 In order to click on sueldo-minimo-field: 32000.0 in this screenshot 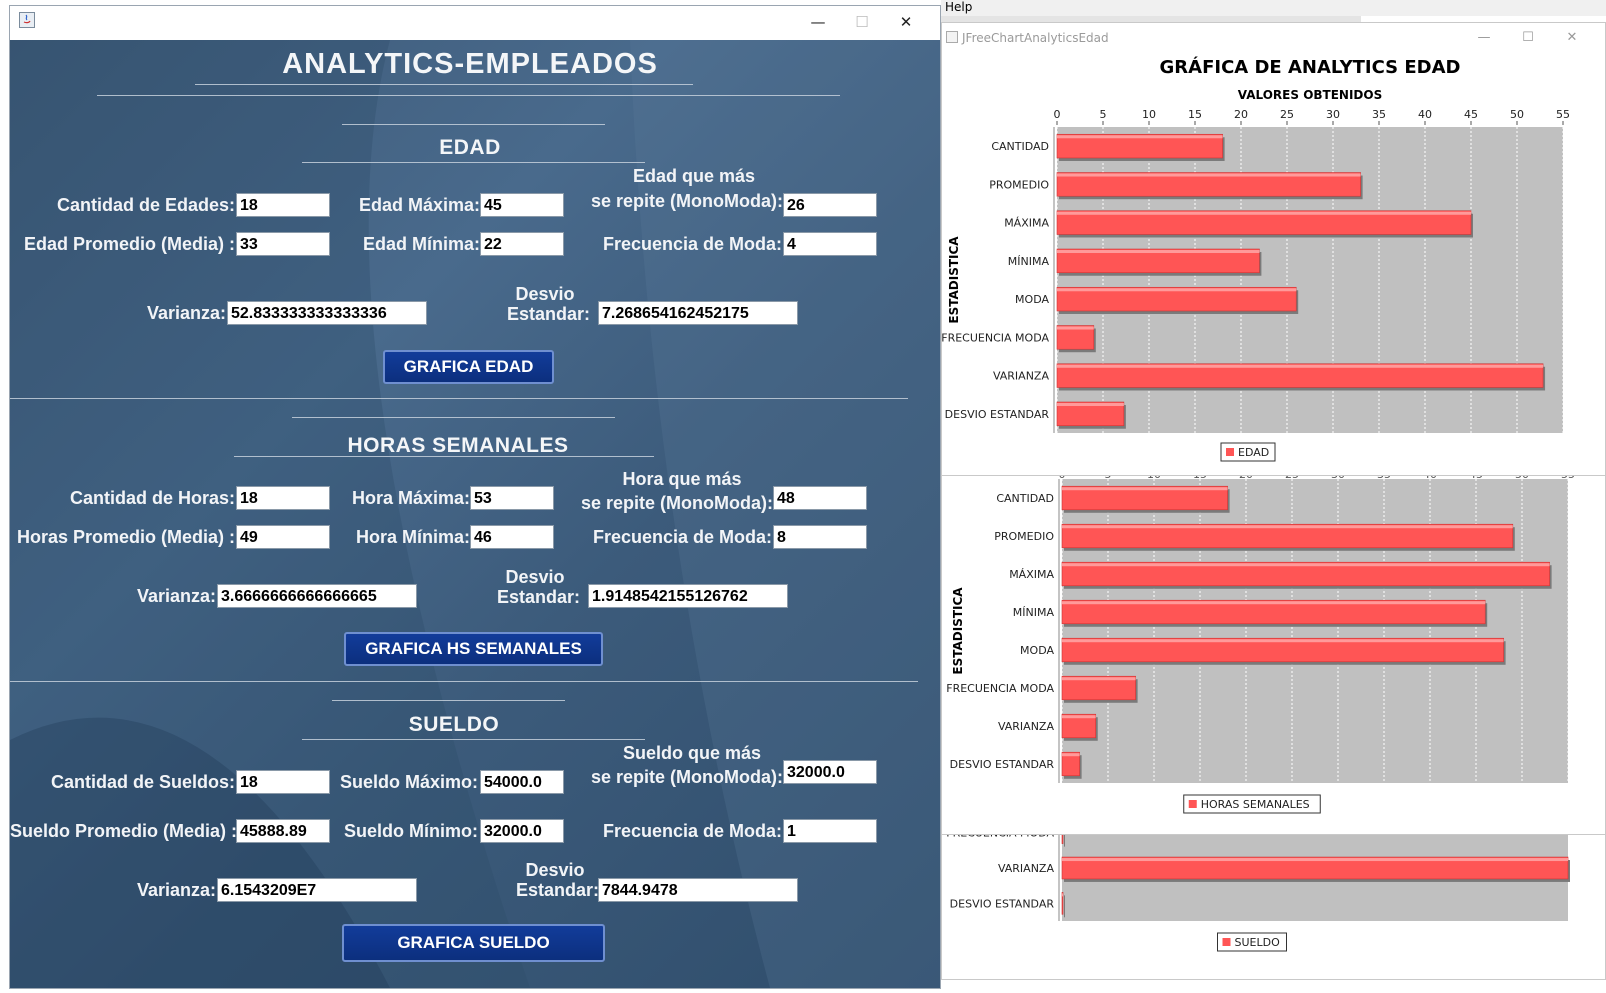, I will do `click(522, 831)`.